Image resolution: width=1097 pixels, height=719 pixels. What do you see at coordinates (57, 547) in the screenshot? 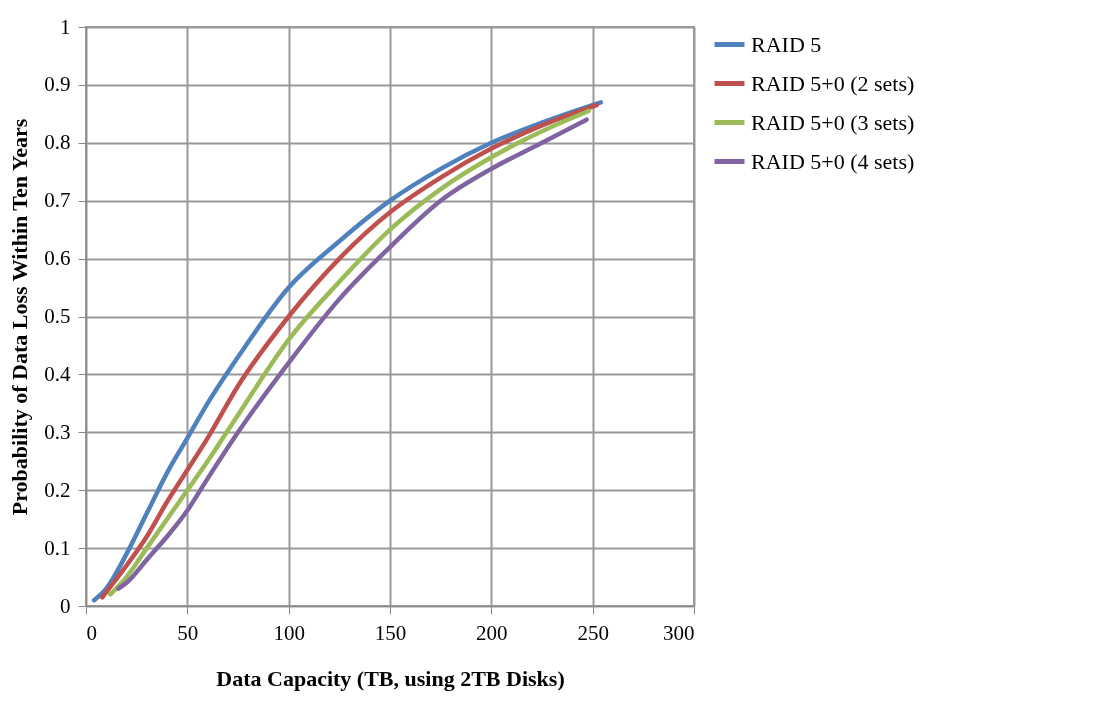
I see `y-tick-label: 0.1` at bounding box center [57, 547].